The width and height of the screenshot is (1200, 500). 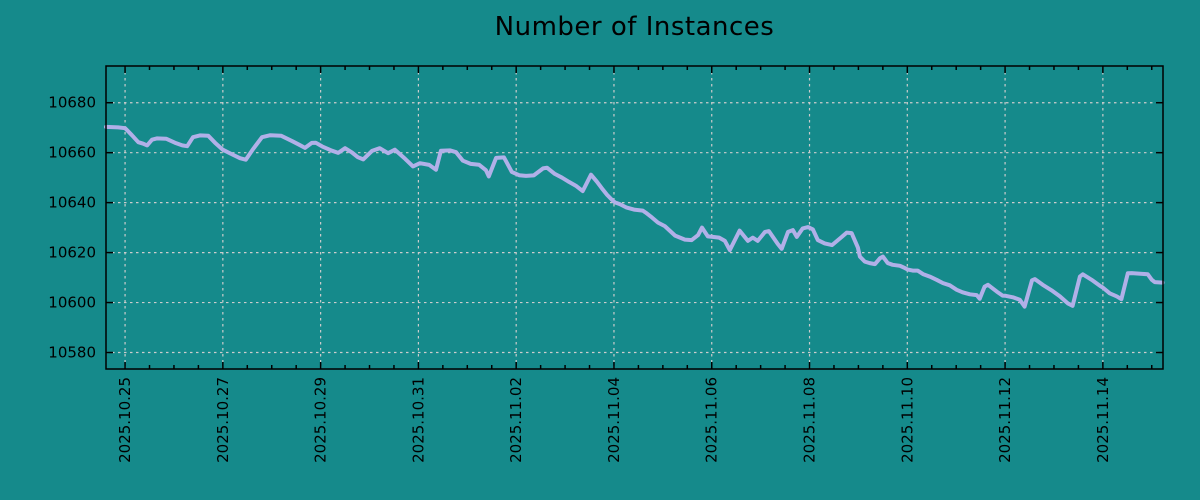 What do you see at coordinates (907, 420) in the screenshot?
I see `x-axis-tick-label: 2025.11.10` at bounding box center [907, 420].